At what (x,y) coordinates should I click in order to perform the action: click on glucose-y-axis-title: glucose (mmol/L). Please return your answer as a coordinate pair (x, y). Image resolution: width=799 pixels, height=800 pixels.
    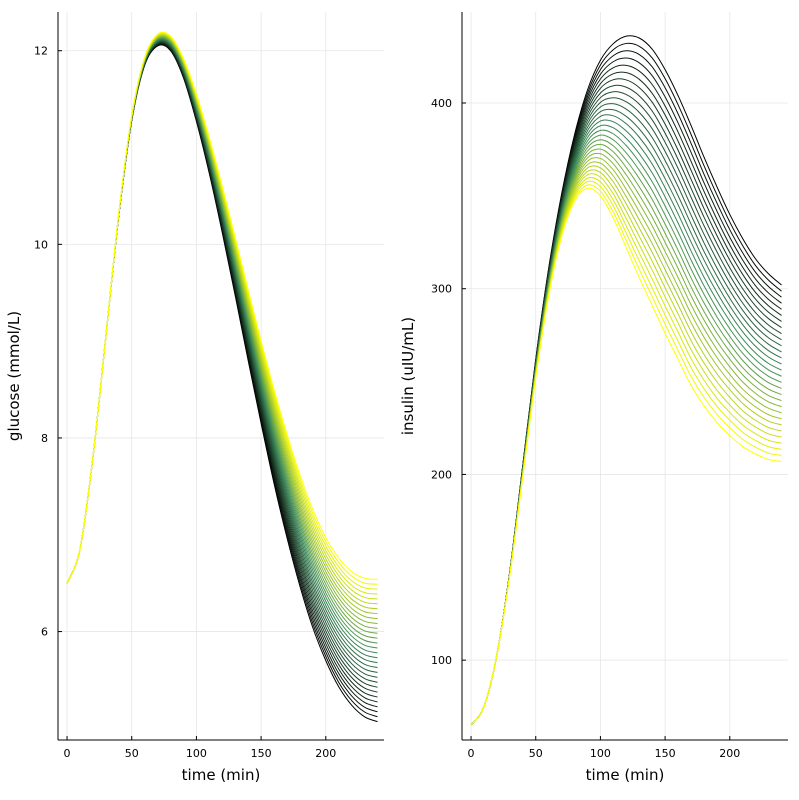
    Looking at the image, I should click on (14, 376).